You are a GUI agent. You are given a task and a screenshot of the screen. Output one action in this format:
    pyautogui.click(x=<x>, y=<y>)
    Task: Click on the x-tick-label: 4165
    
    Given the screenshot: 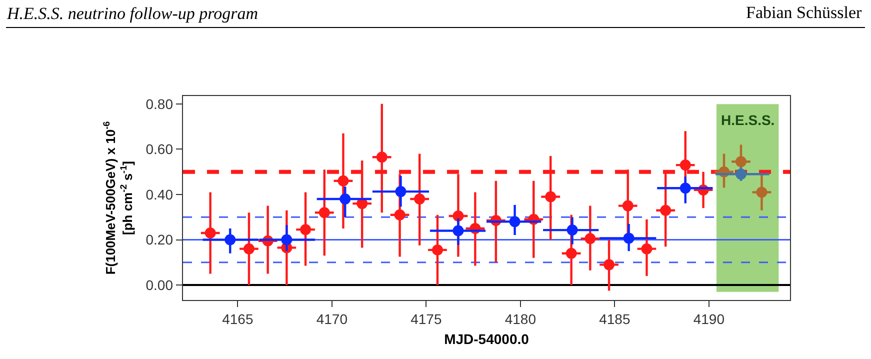 What is the action you would take?
    pyautogui.click(x=238, y=319)
    